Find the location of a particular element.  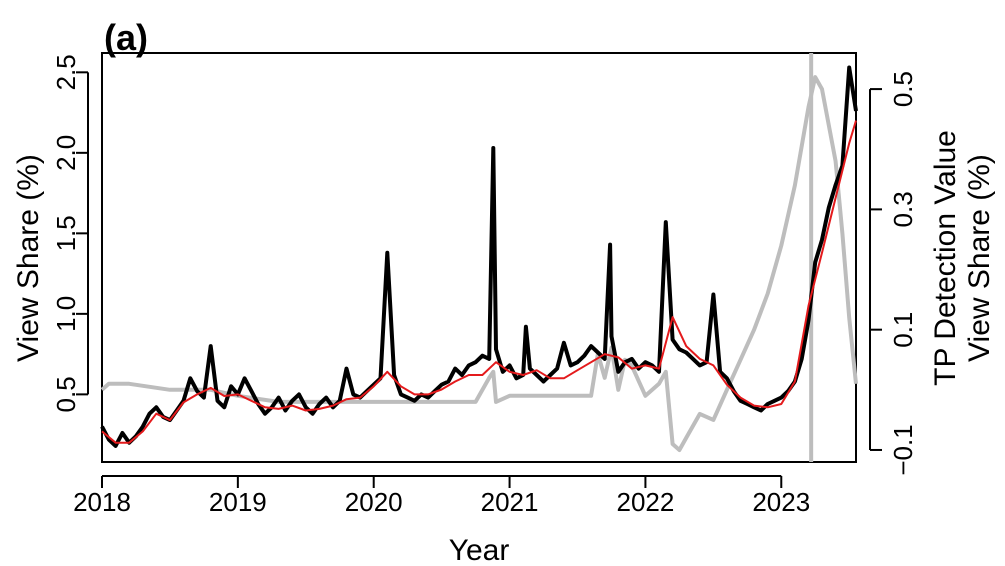

y-right-tick-label: 0.1 is located at coordinates (903, 330).